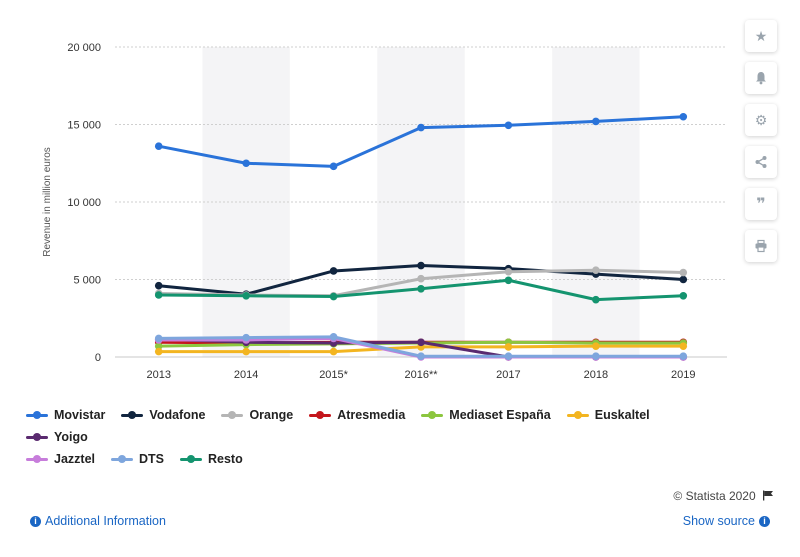 Image resolution: width=800 pixels, height=557 pixels. What do you see at coordinates (84, 48) in the screenshot?
I see `y-tick-label: 20 000` at bounding box center [84, 48].